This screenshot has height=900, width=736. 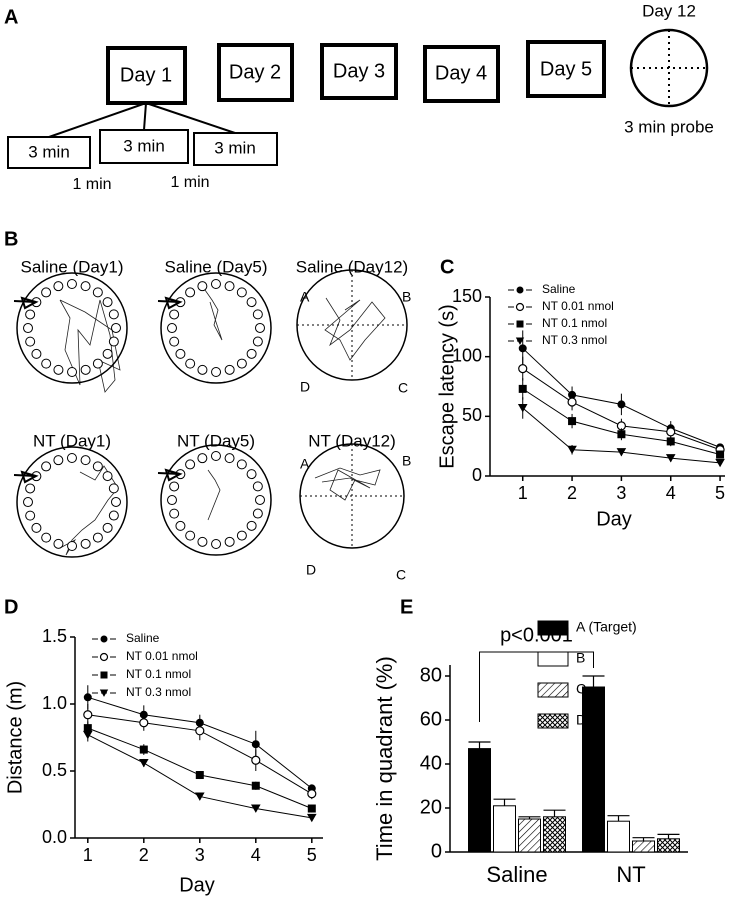 I want to click on x-tick-label: 2, so click(x=144, y=855).